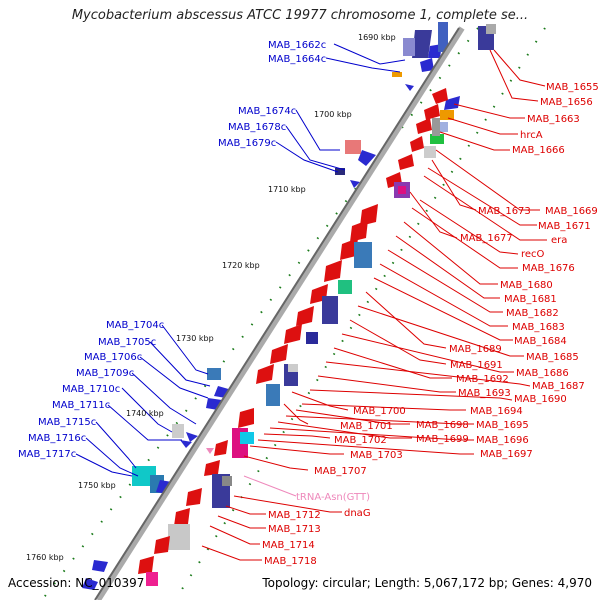 This screenshot has width=600, height=600. Describe the element at coordinates (553, 119) in the screenshot. I see `gene-label: MAB_1663` at that location.